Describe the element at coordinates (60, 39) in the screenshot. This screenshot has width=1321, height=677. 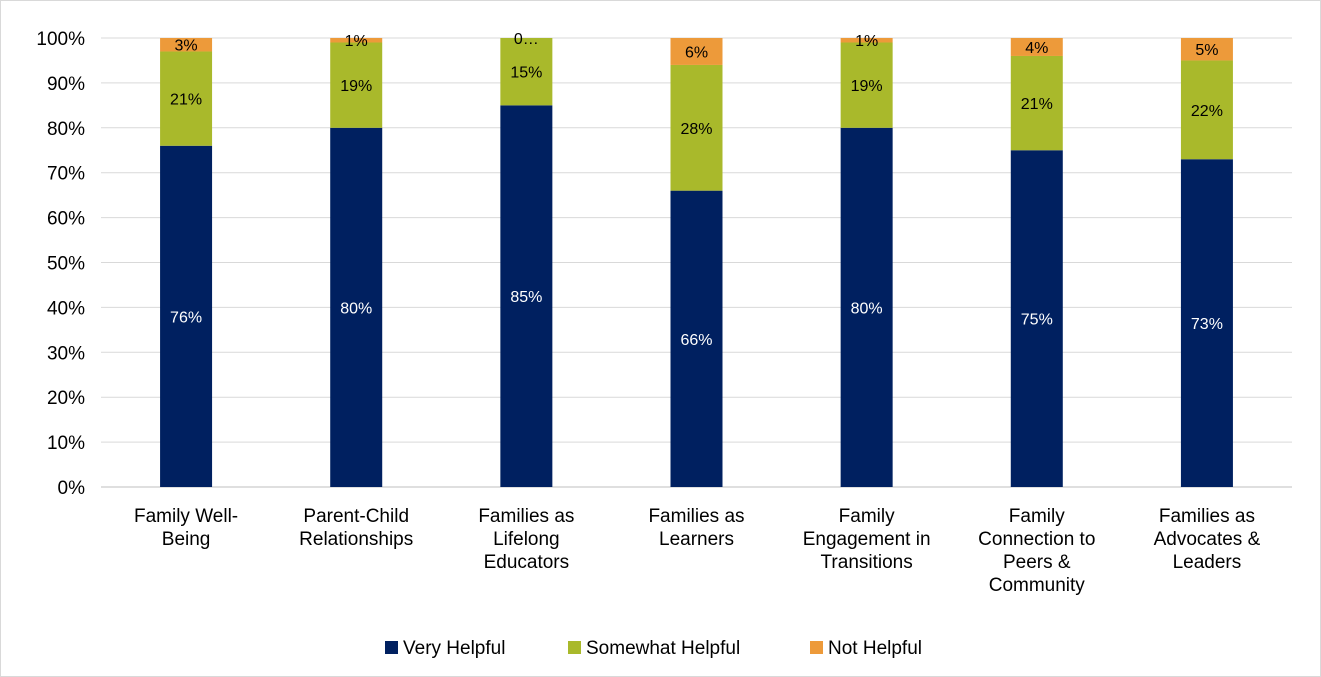
I see `y-tick-label: 100%` at that location.